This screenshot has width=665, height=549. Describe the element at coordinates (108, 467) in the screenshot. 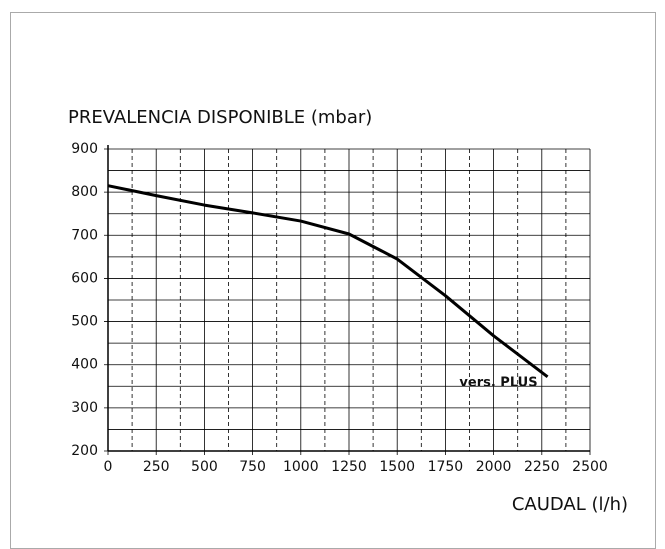

I see `x-tick-label: 0` at that location.